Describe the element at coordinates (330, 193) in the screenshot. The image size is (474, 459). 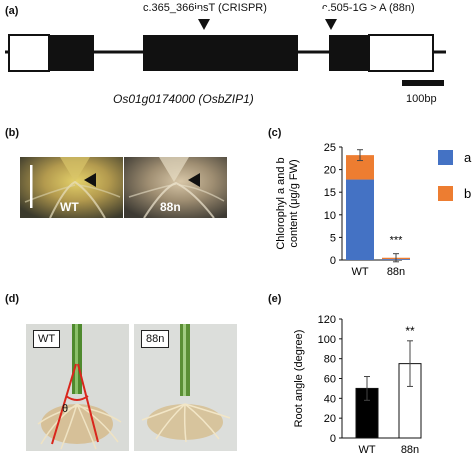
I see `y-tick-label: 15` at that location.